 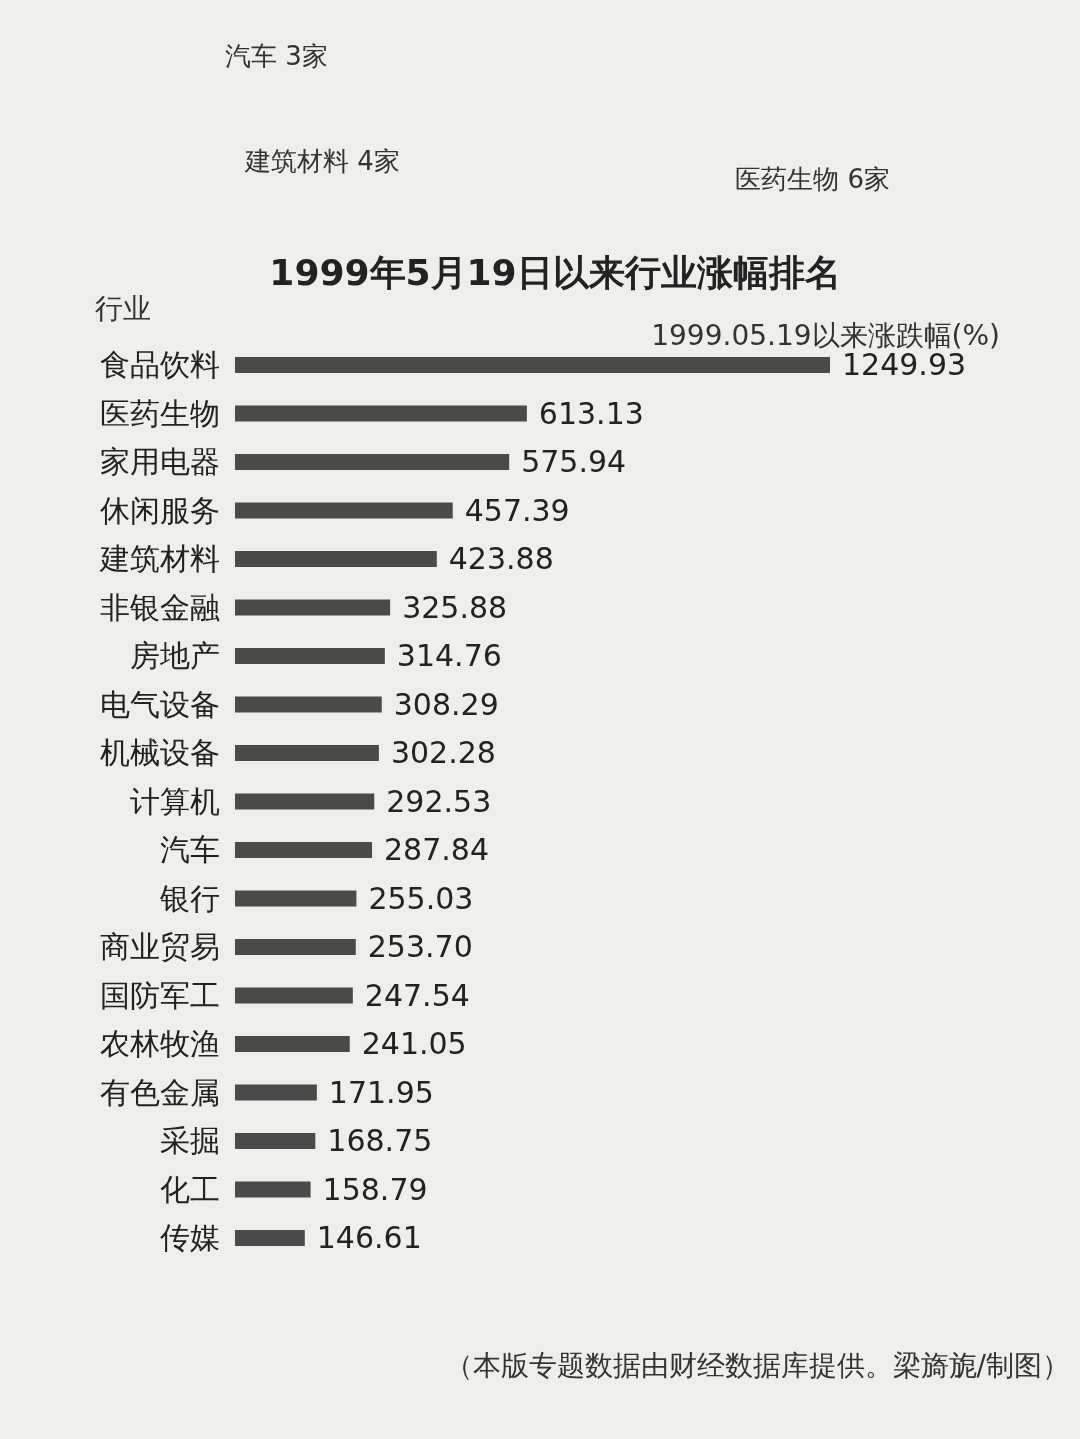 I want to click on y-tick-label: 有色金属, so click(x=160, y=1092).